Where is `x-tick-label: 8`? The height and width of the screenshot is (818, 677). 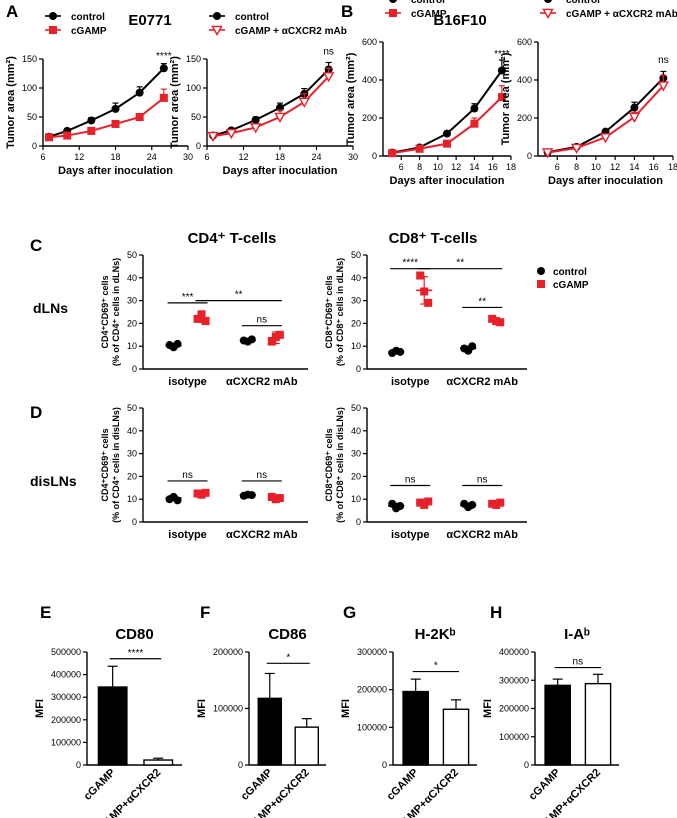 x-tick-label: 8 is located at coordinates (419, 167).